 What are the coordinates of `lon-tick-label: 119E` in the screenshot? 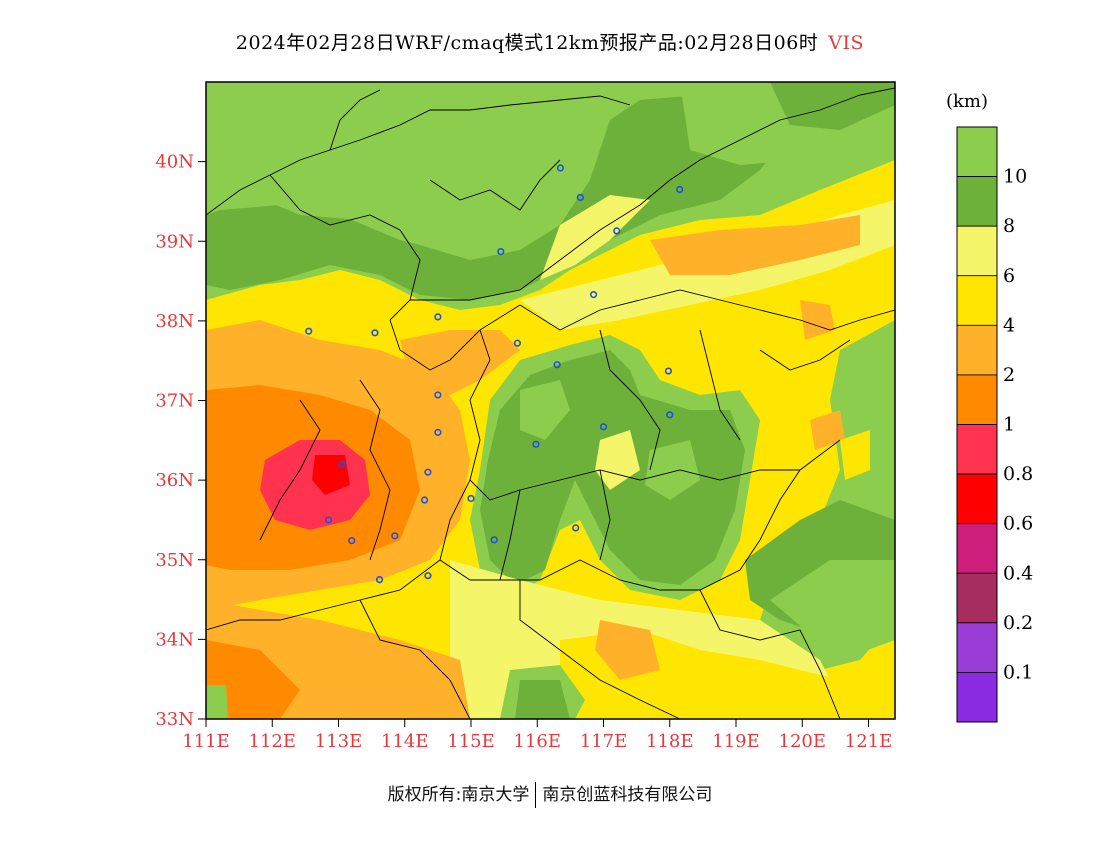 It's located at (736, 741).